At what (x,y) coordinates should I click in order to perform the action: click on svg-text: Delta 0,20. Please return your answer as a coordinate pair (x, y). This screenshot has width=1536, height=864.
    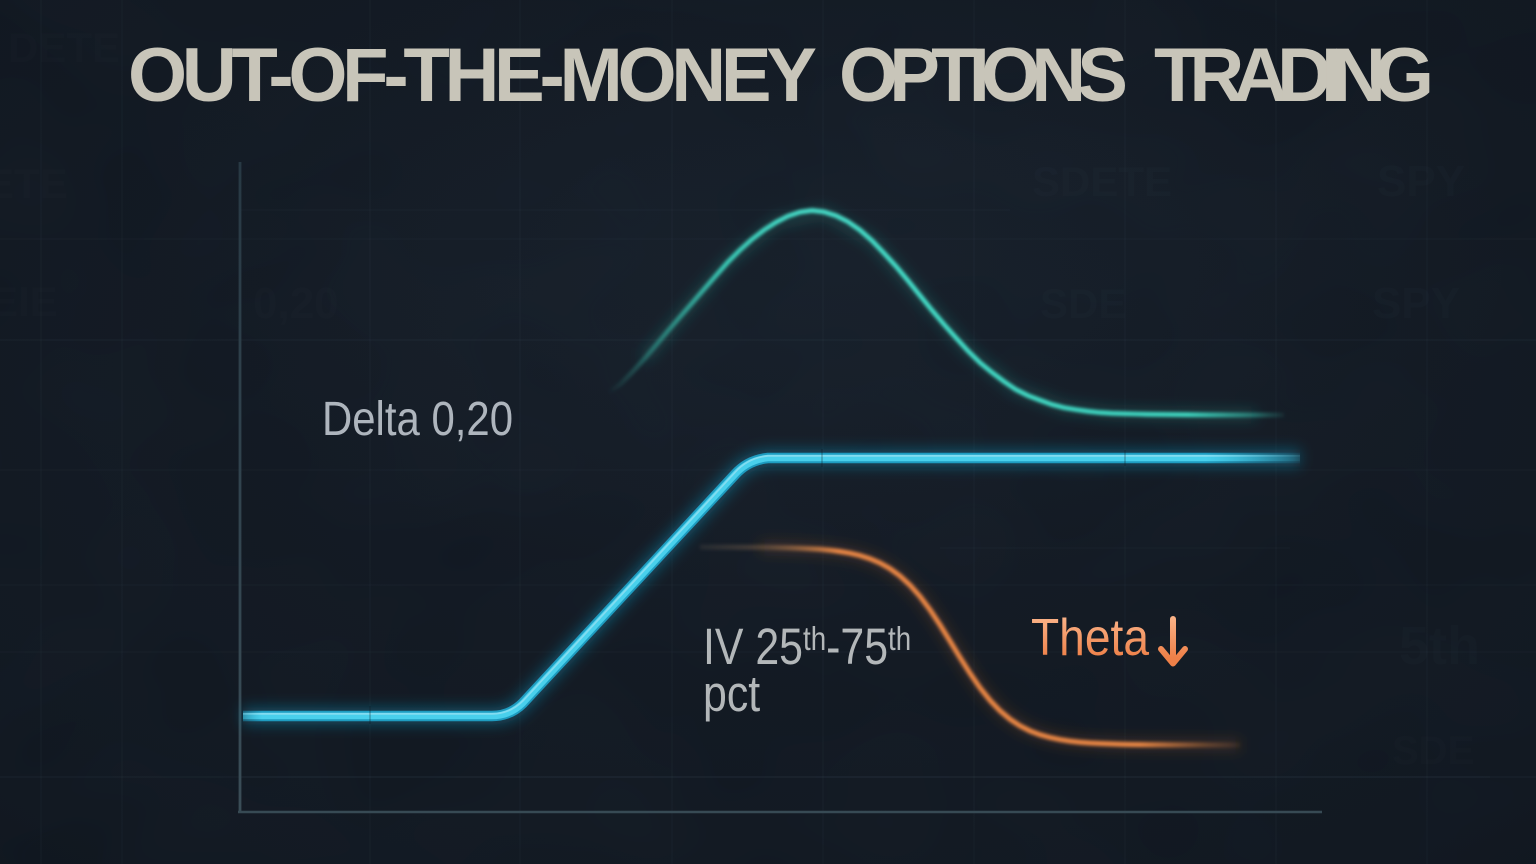
    Looking at the image, I should click on (417, 419).